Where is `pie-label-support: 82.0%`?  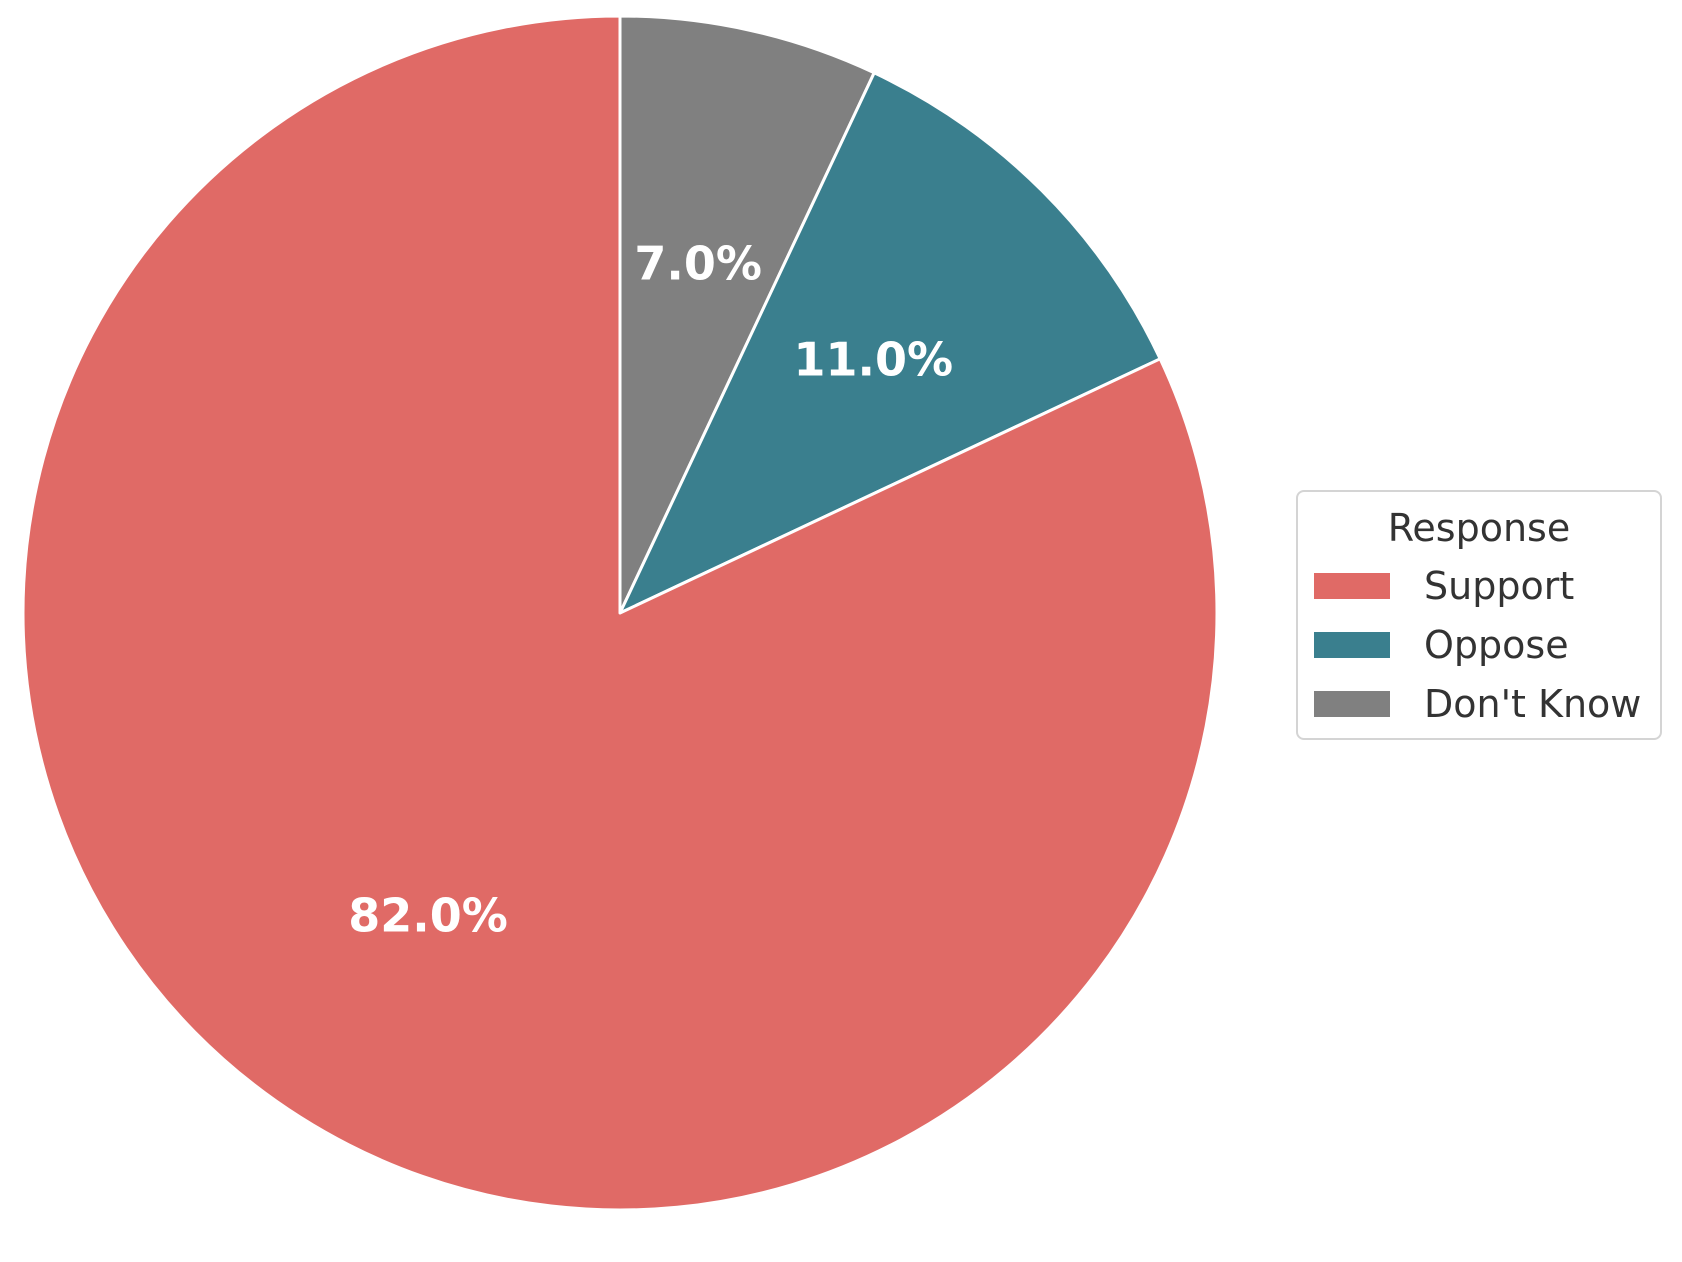 pie-label-support: 82.0% is located at coordinates (428, 915).